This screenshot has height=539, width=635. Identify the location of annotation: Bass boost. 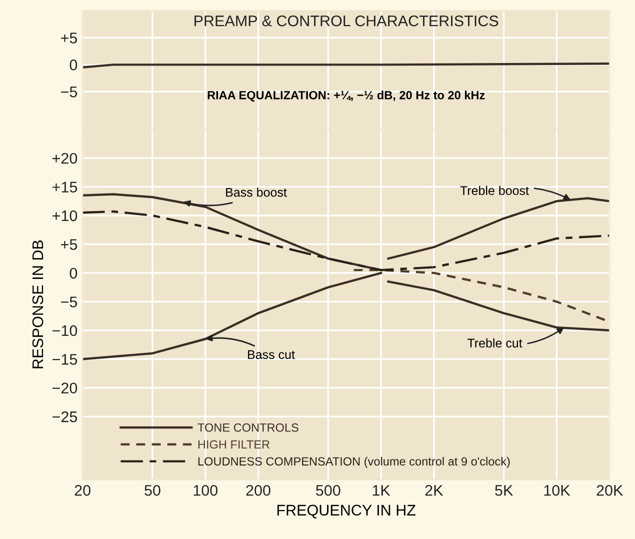
(256, 192).